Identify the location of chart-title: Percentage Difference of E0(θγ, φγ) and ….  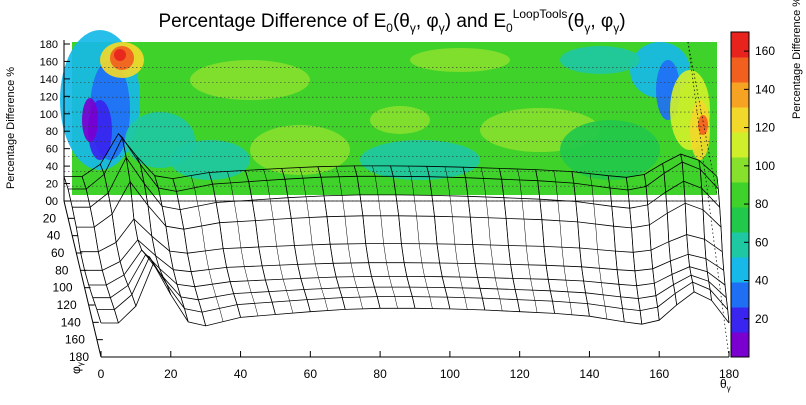
(391, 21).